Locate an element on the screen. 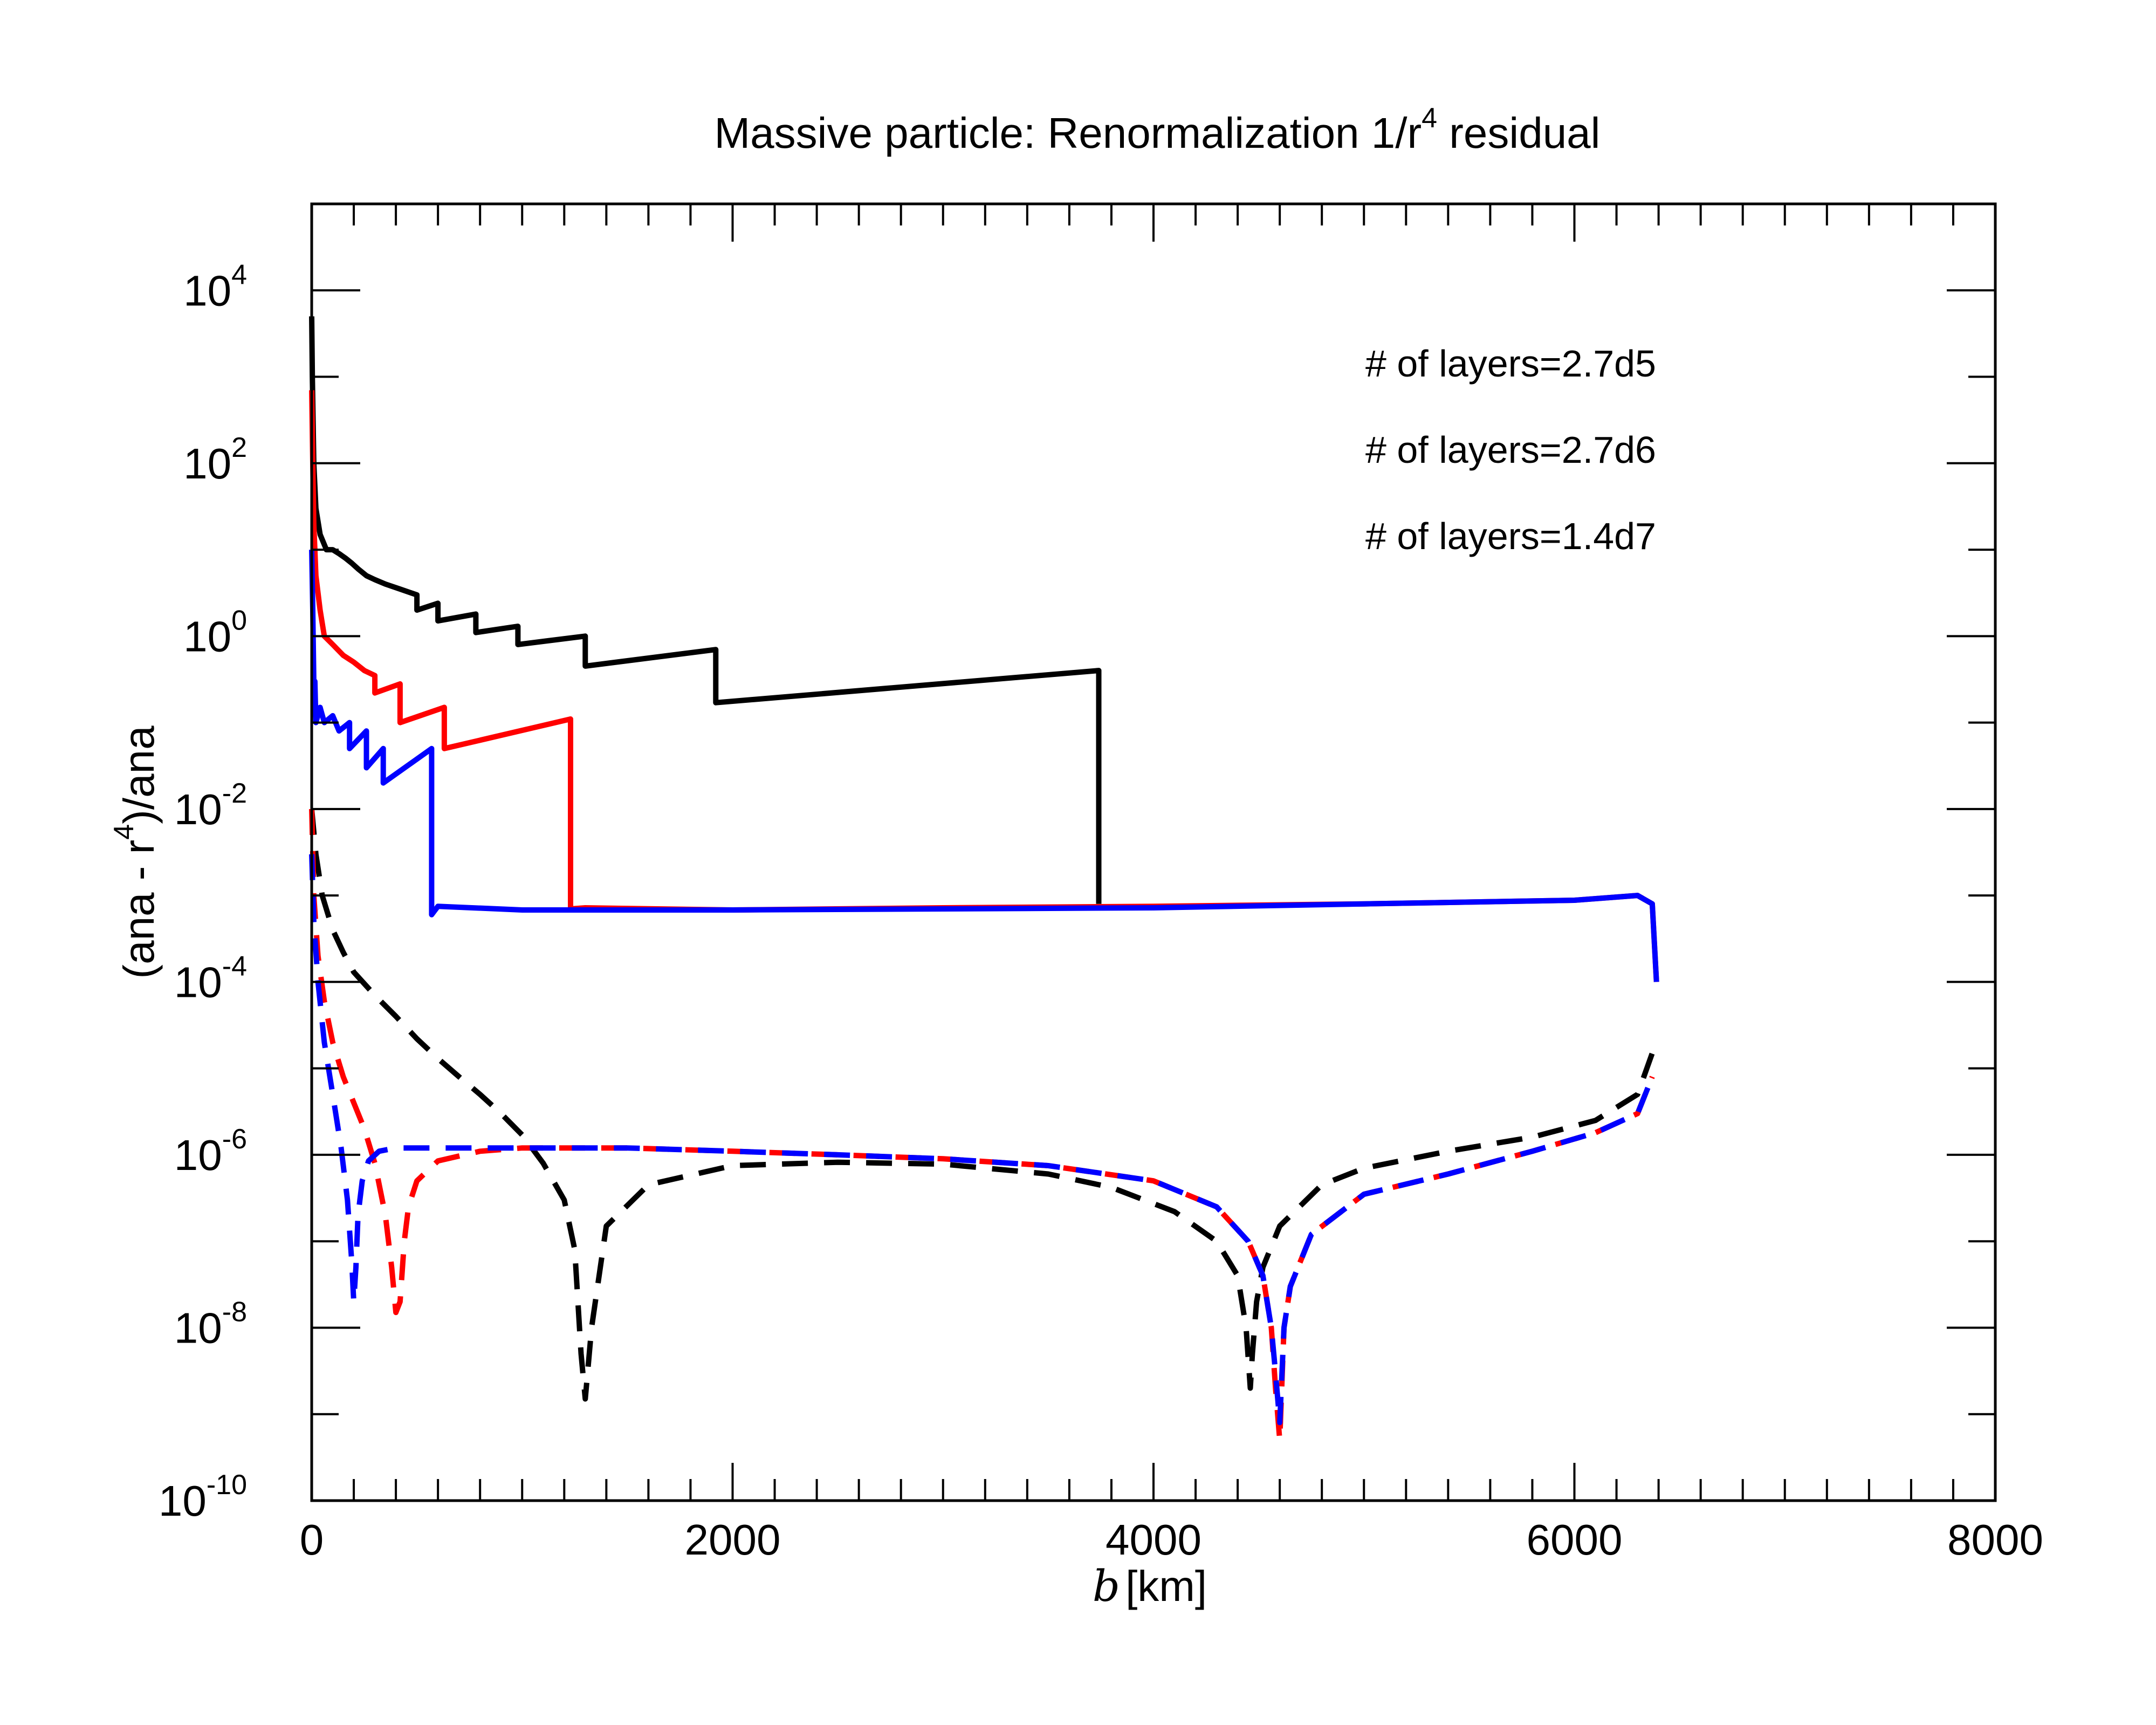 Image resolution: width=2156 pixels, height=1725 pixels. x-tick-labels: 0 2000 4000 6000 8000 is located at coordinates (1172, 1540).